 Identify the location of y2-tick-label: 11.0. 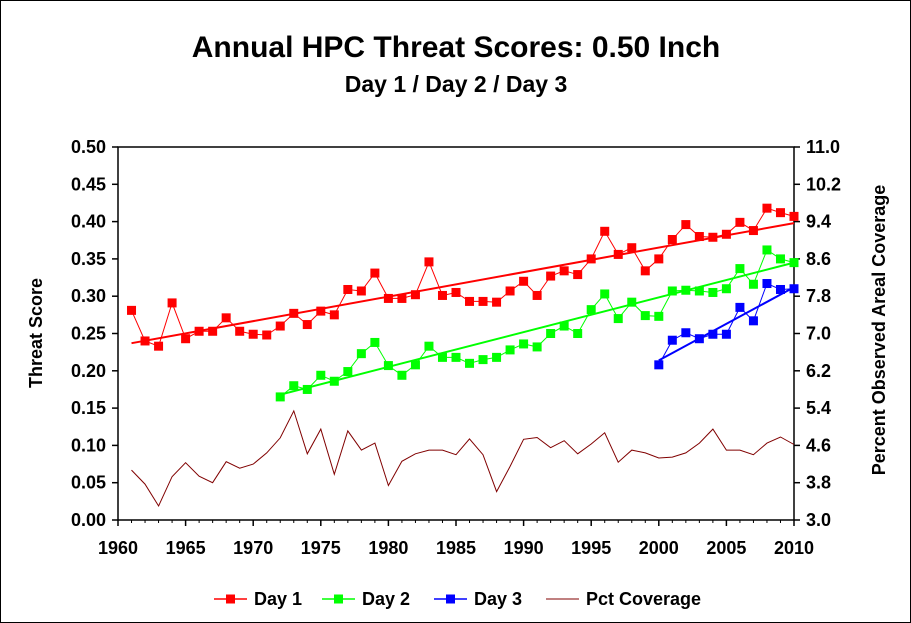
(823, 147).